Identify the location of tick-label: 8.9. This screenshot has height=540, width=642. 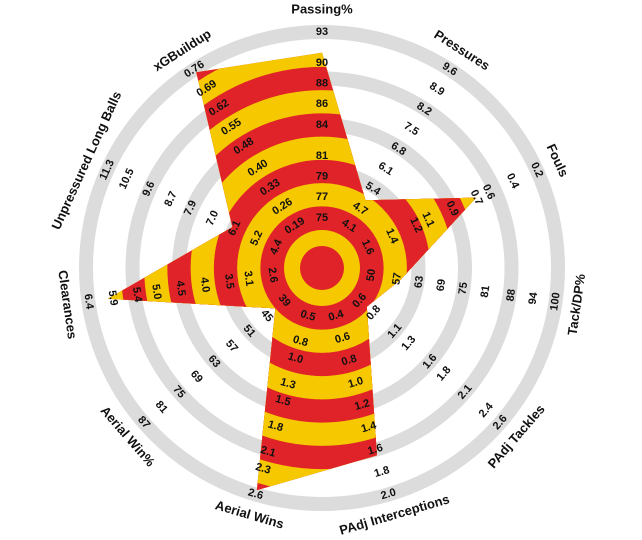
(436, 89).